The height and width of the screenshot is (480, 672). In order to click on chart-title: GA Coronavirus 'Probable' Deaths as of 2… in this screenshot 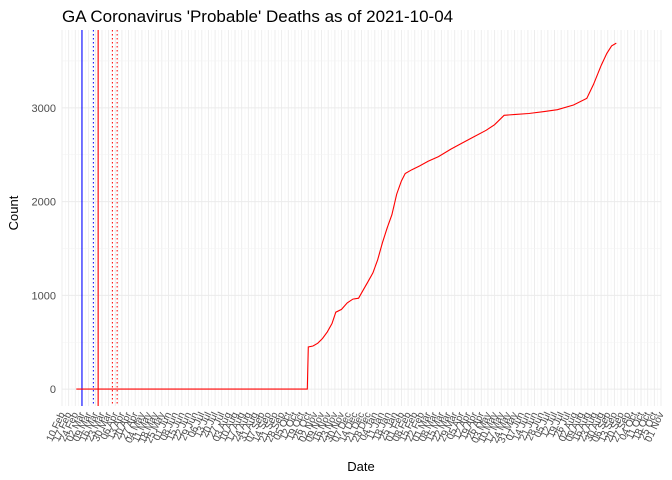, I will do `click(257, 16)`.